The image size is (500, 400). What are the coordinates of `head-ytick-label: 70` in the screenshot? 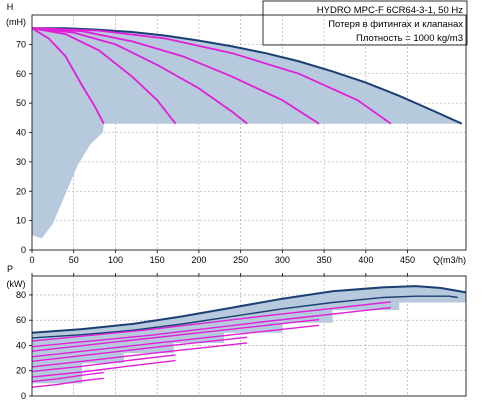 It's located at (21, 44).